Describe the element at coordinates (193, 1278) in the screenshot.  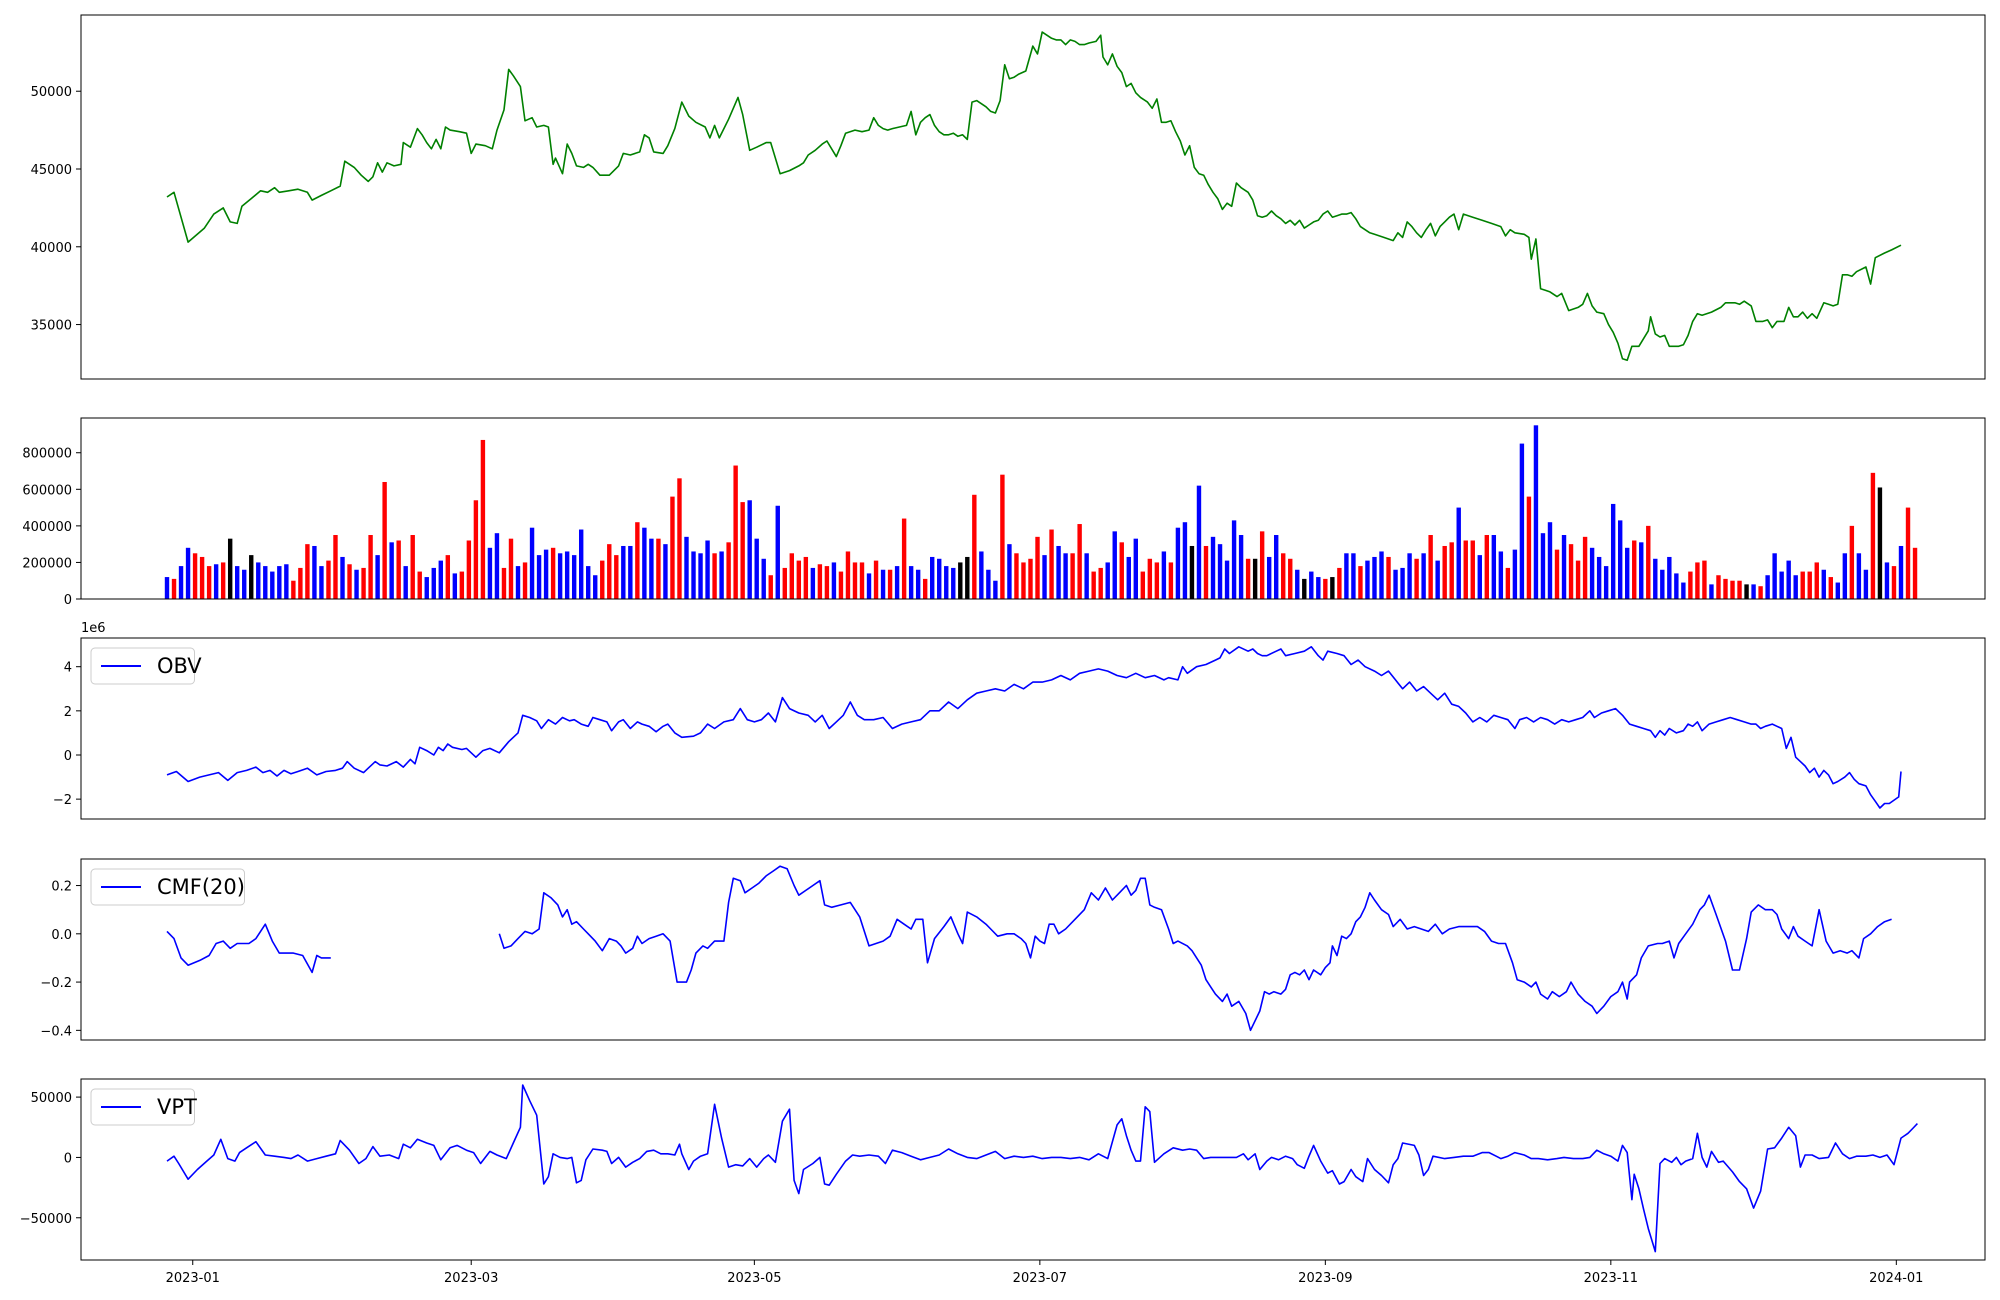
I see `x-tick-label: 2023-01` at that location.